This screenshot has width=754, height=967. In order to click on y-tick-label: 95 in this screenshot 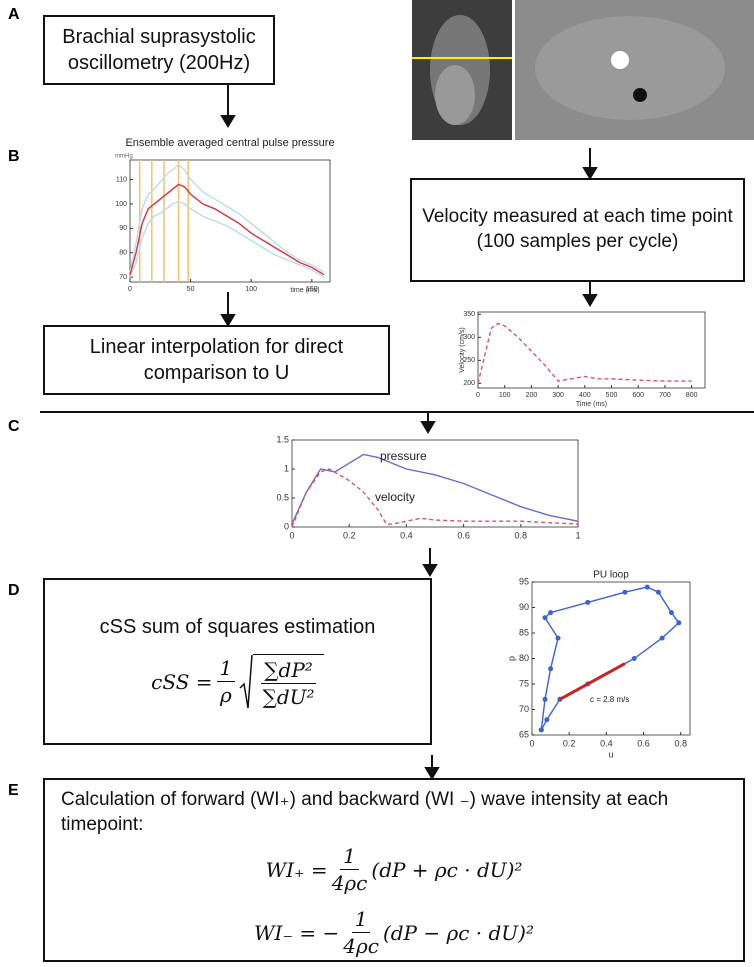, I will do `click(524, 581)`.